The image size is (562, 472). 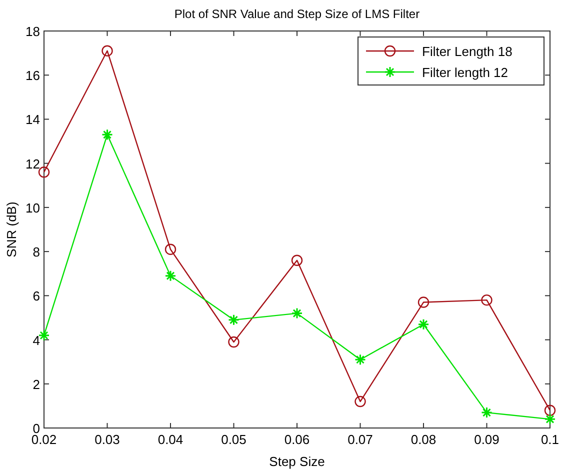 What do you see at coordinates (423, 439) in the screenshot?
I see `x-tick-label: 0.08` at bounding box center [423, 439].